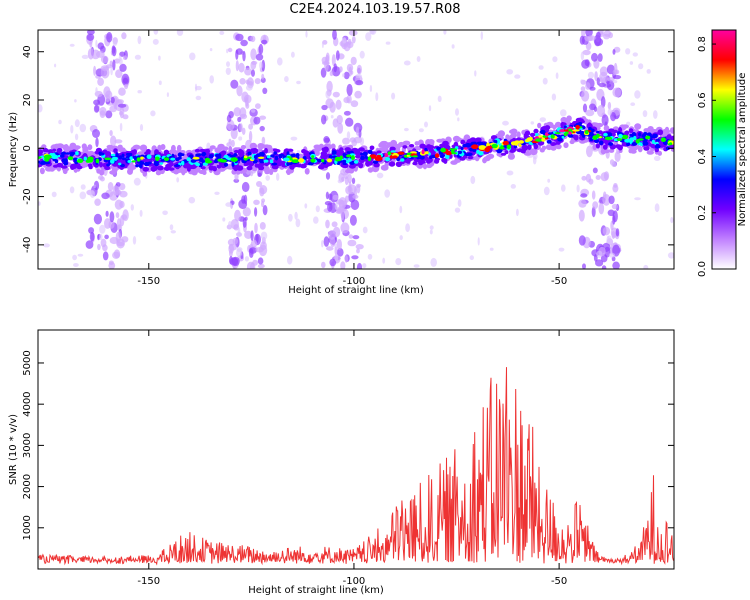 Image resolution: width=750 pixels, height=600 pixels. Describe the element at coordinates (27, 100) in the screenshot. I see `y-tick-label: 20` at that location.